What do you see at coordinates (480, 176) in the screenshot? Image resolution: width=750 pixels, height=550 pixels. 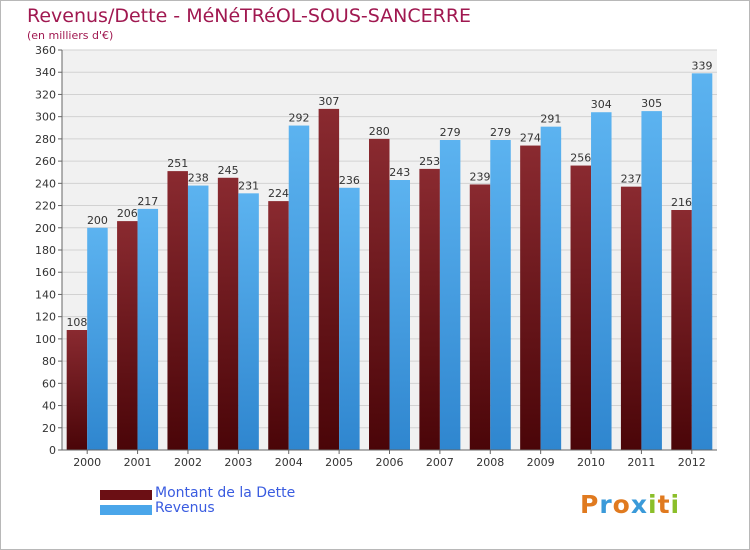 I see `data-label-debt: 239` at bounding box center [480, 176].